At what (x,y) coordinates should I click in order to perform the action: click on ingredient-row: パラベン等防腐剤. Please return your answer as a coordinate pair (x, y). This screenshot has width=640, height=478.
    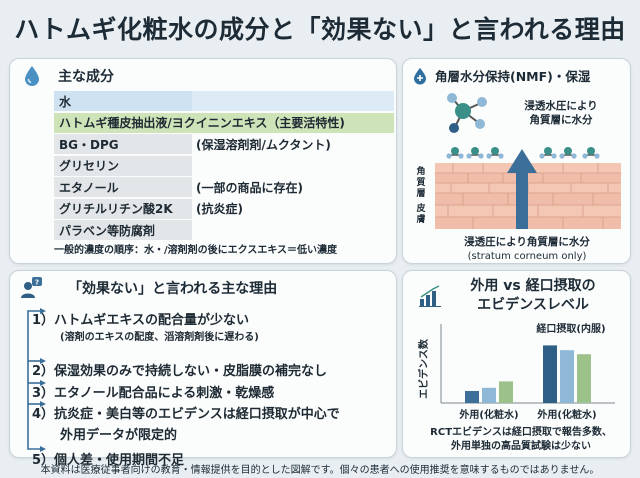
    Looking at the image, I should click on (224, 230).